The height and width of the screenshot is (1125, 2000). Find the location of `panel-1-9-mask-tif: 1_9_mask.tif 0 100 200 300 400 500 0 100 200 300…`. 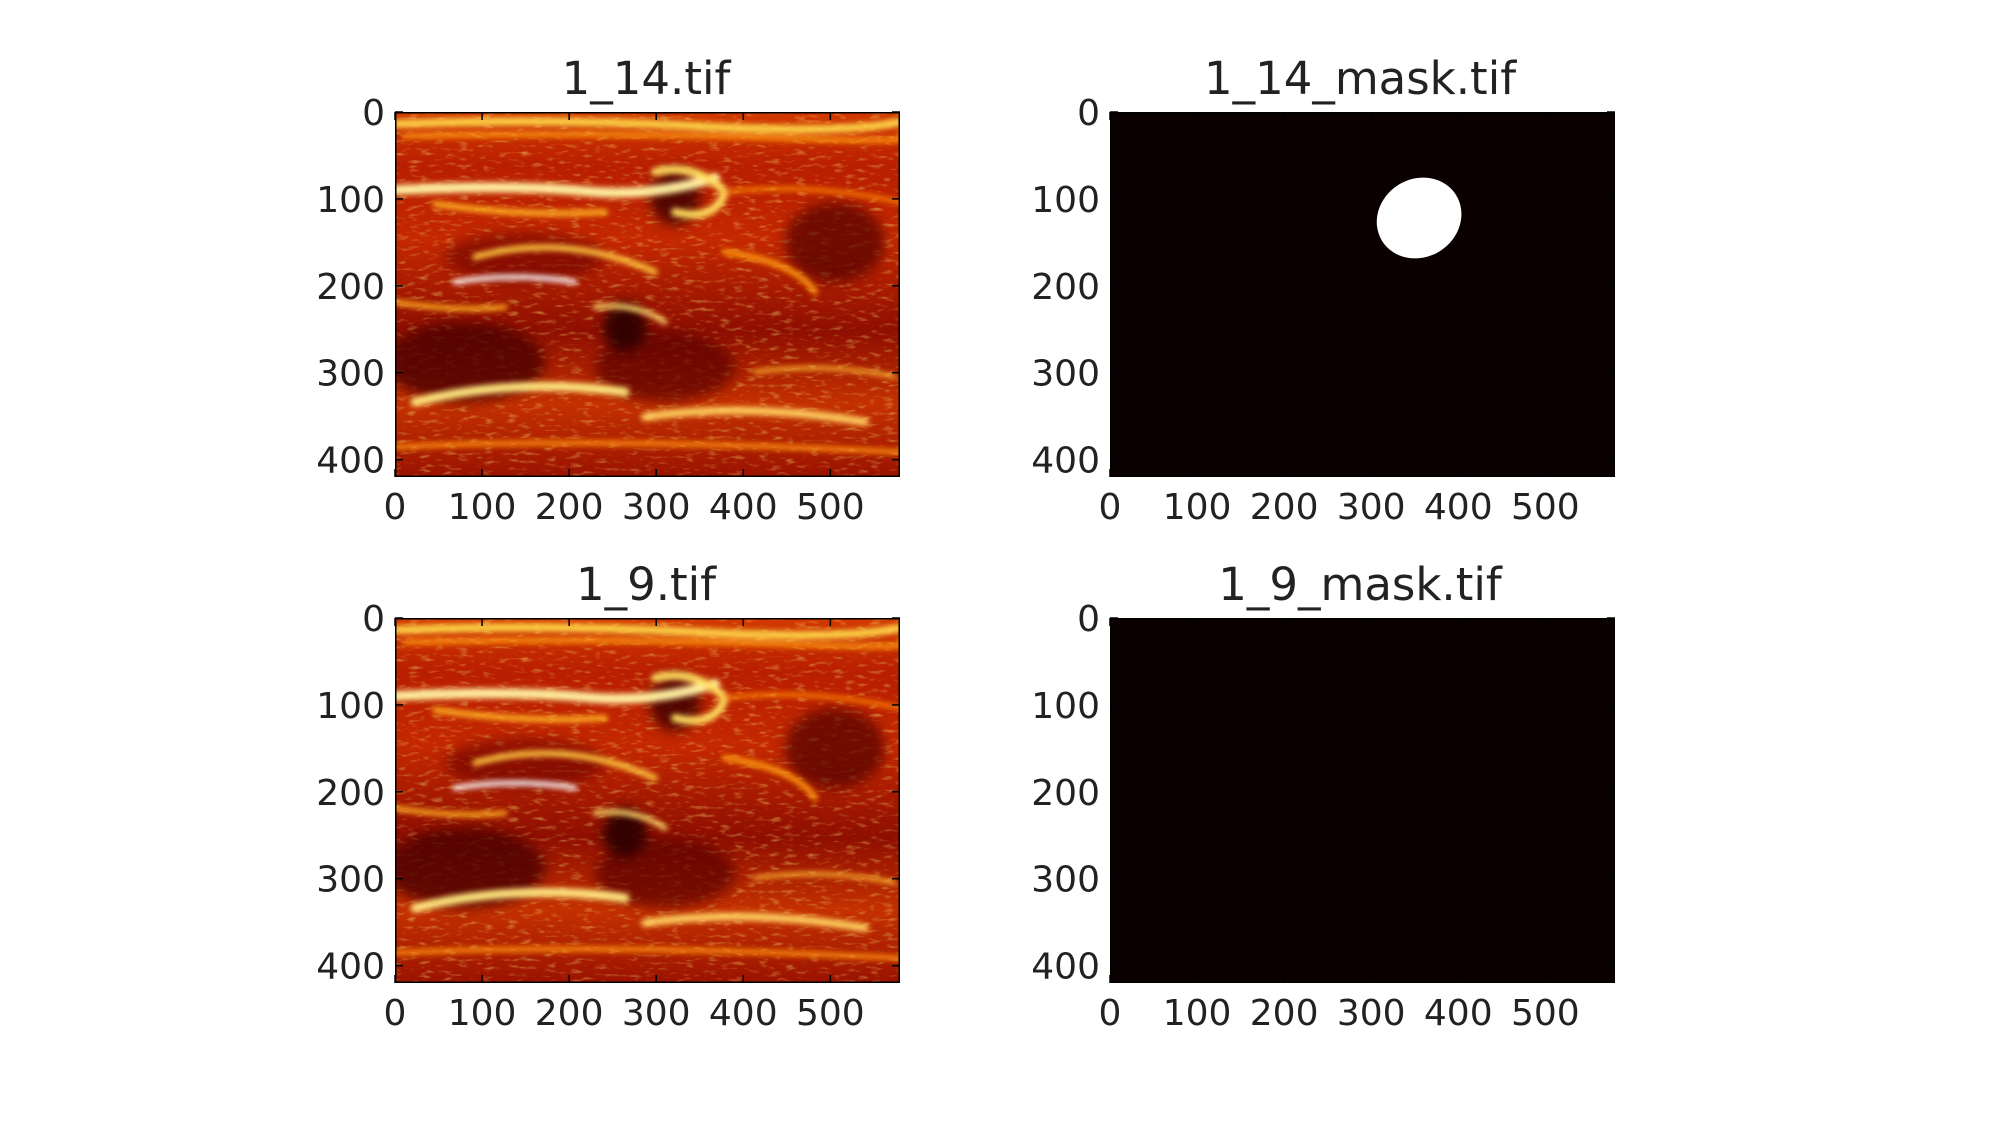

panel-1-9-mask-tif: 1_9_mask.tif 0 100 200 300 400 500 0 100 200 300… is located at coordinates (1323, 796).